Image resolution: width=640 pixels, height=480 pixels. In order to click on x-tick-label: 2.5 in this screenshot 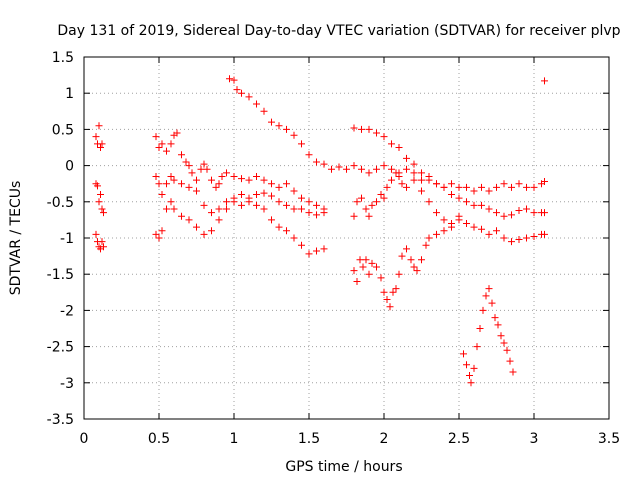, I will do `click(459, 439)`.